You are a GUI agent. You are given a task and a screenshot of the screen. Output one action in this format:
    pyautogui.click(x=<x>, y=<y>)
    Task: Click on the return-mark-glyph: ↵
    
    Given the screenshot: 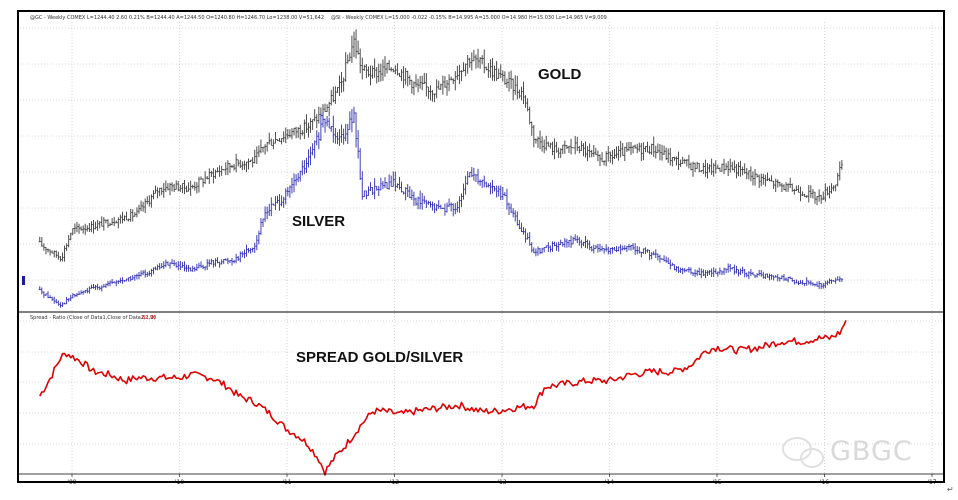 What is the action you would take?
    pyautogui.click(x=950, y=489)
    